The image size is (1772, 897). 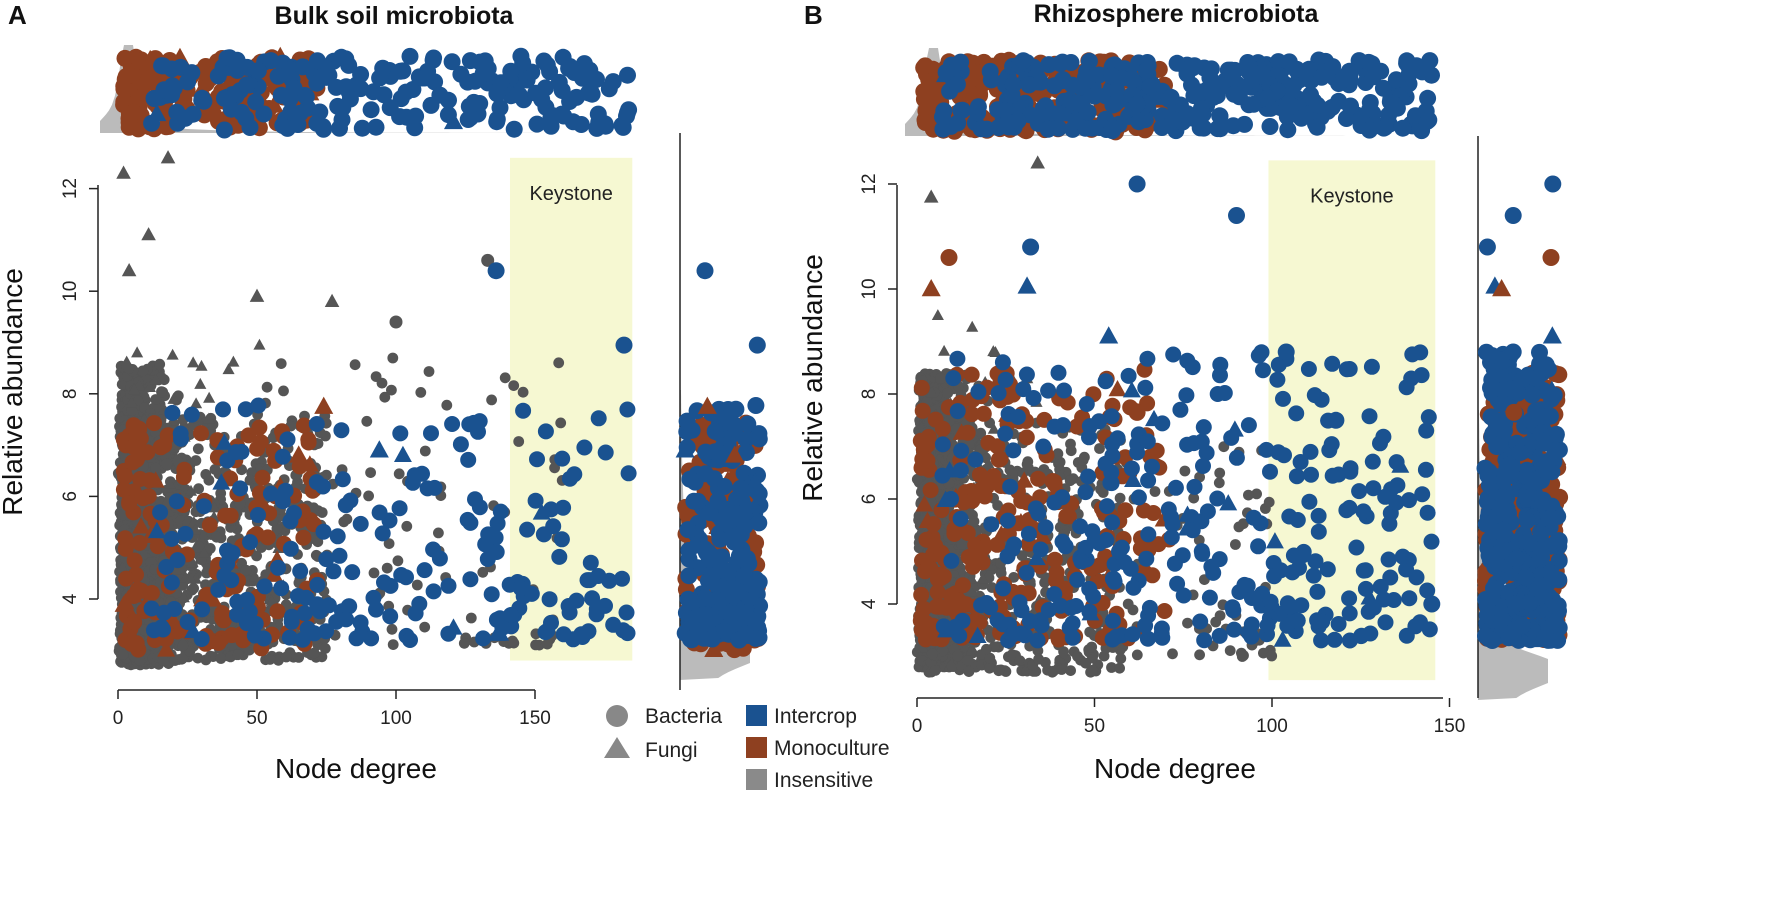 I want to click on y-tick-label: 12, so click(x=70, y=188).